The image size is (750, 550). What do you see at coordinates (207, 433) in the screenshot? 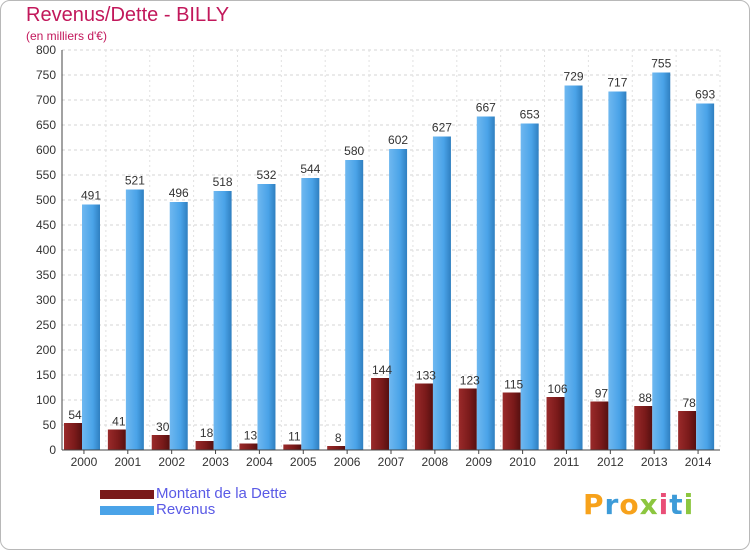
I see `data-label-debt: 18` at bounding box center [207, 433].